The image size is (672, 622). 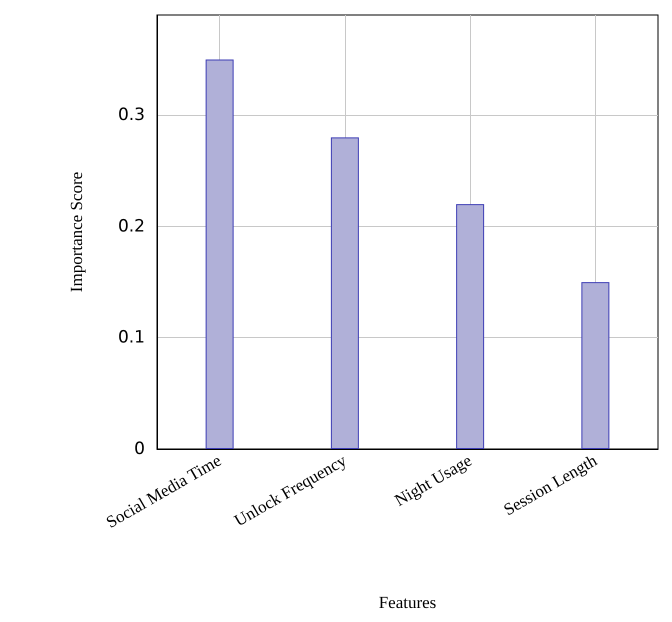 What do you see at coordinates (407, 602) in the screenshot?
I see `x-axis-title: Features` at bounding box center [407, 602].